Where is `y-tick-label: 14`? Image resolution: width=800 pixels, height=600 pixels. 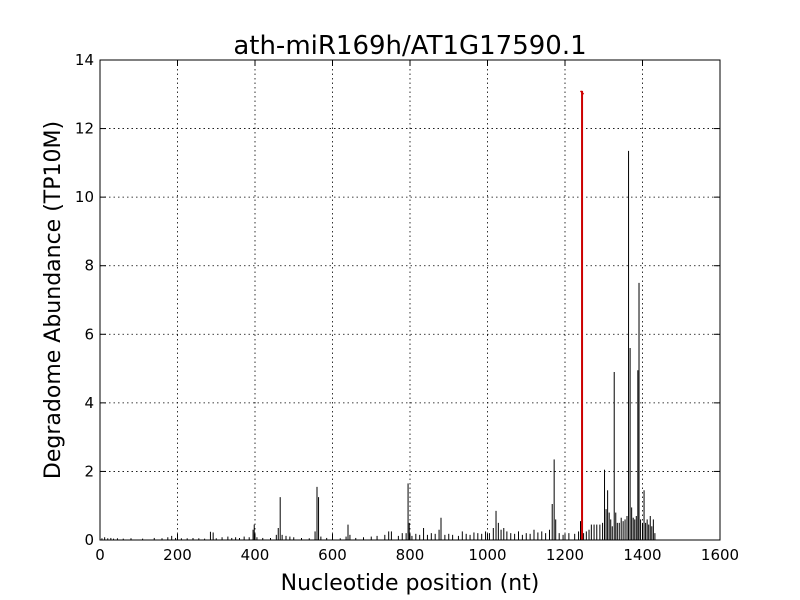
y-tick-label: 14 is located at coordinates (84, 60).